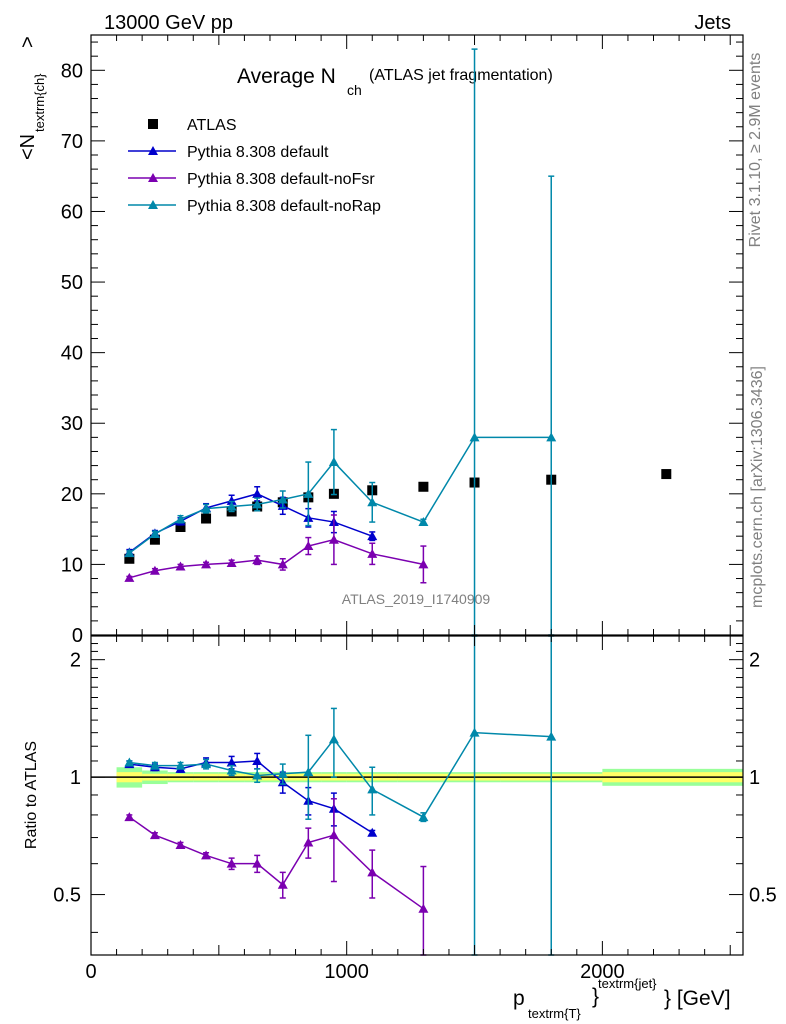 The image size is (786, 1024). What do you see at coordinates (75, 661) in the screenshot?
I see `ratio-y-tick-label: 2` at bounding box center [75, 661].